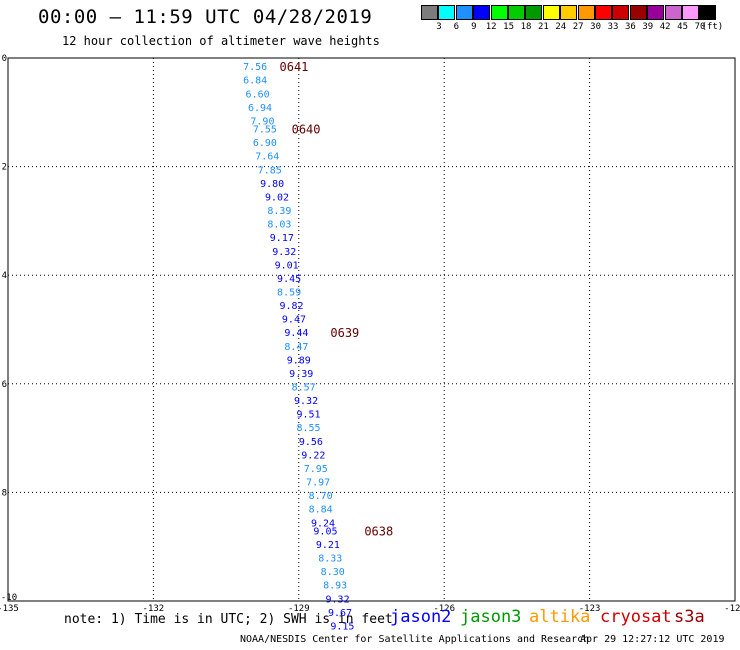 The image size is (740, 650). Describe the element at coordinates (712, 27) in the screenshot. I see `scale-label: (ft)` at that location.